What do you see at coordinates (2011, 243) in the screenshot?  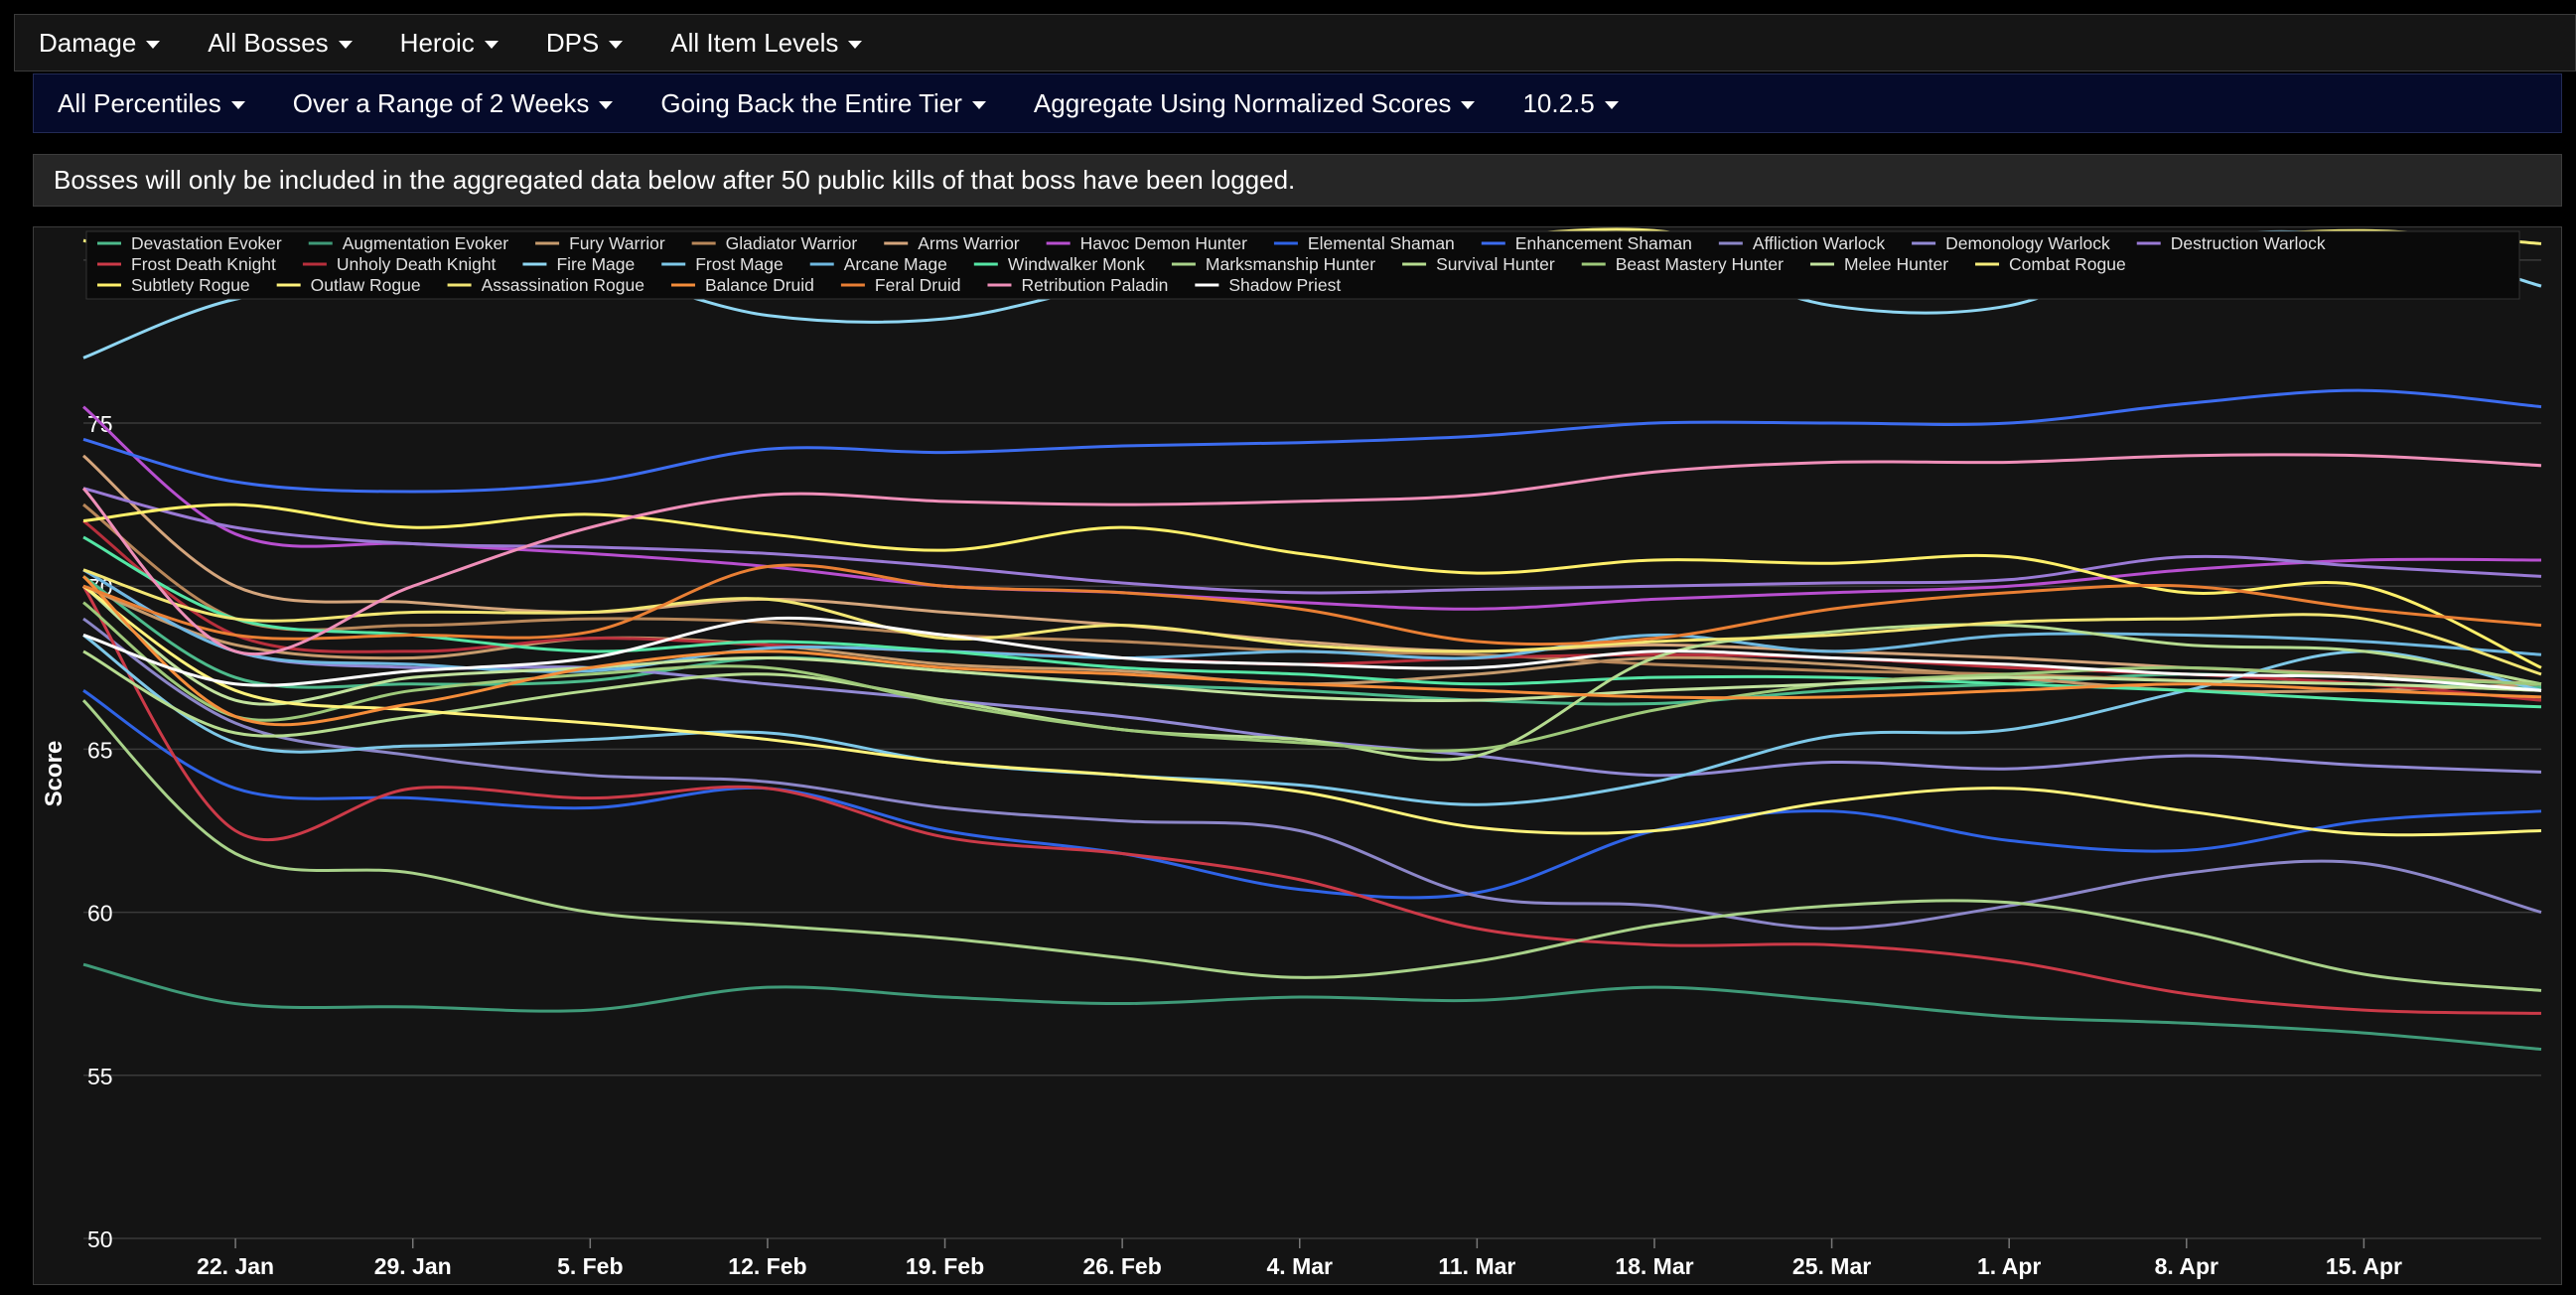 I see `legend-item: Demonology Warlock` at bounding box center [2011, 243].